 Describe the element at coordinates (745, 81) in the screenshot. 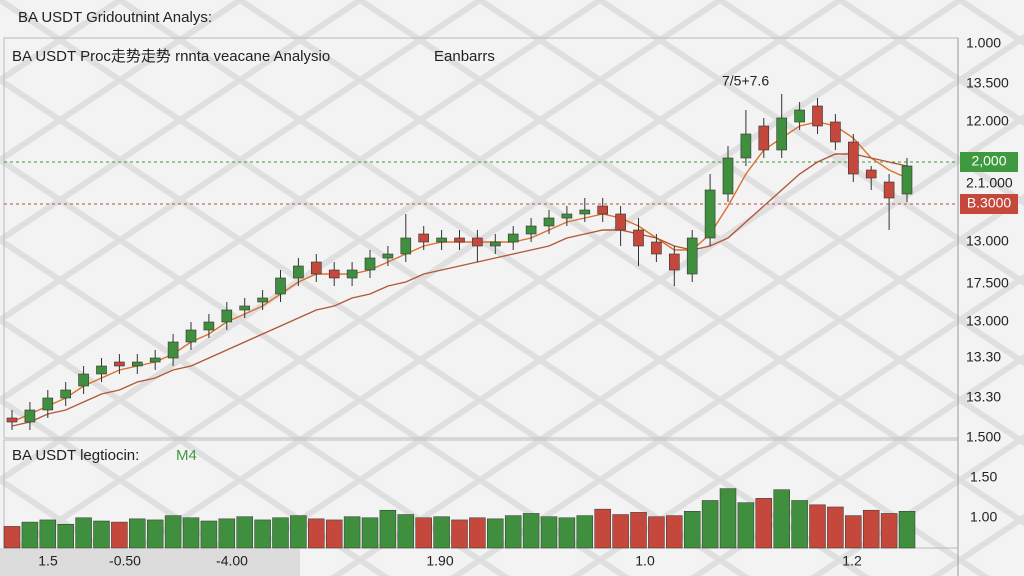

I see `annotation: 7/5+7.6` at that location.